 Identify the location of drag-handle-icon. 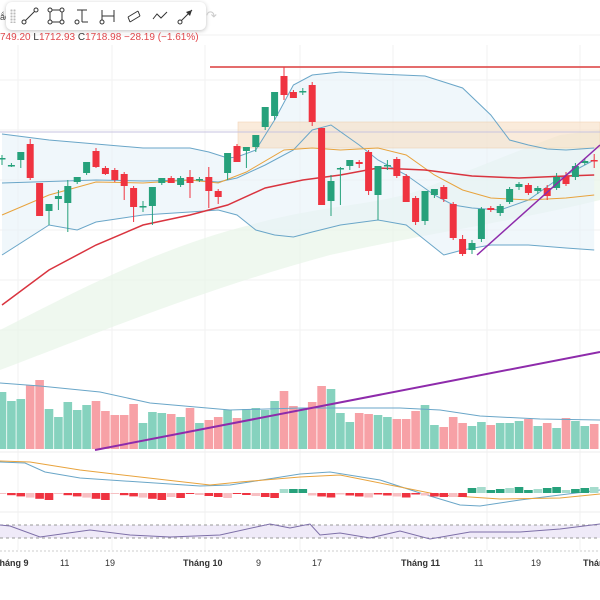
(13, 16).